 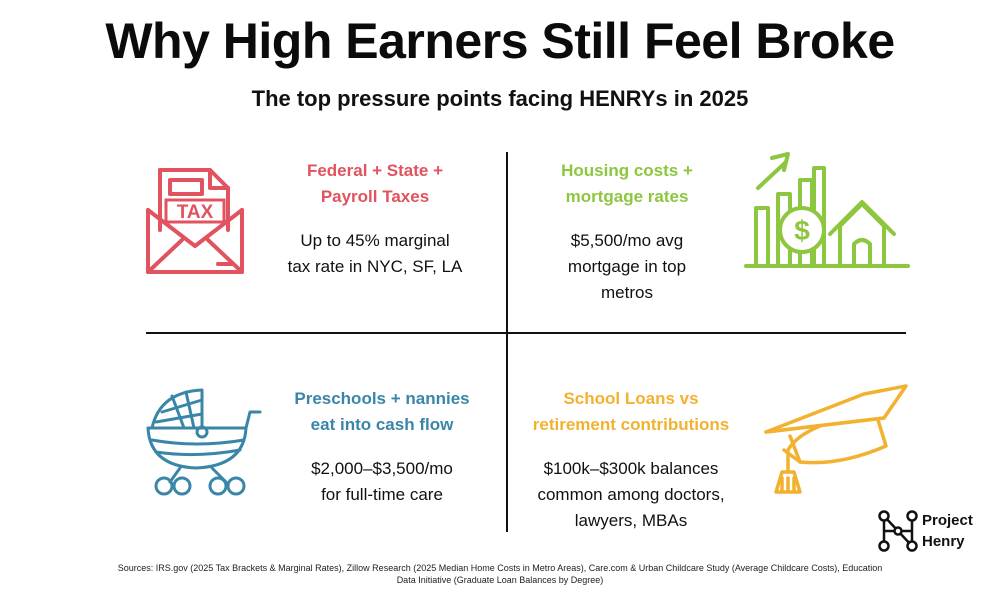 What do you see at coordinates (631, 520) in the screenshot?
I see `loans-body-line3: lawyers, MBAs` at bounding box center [631, 520].